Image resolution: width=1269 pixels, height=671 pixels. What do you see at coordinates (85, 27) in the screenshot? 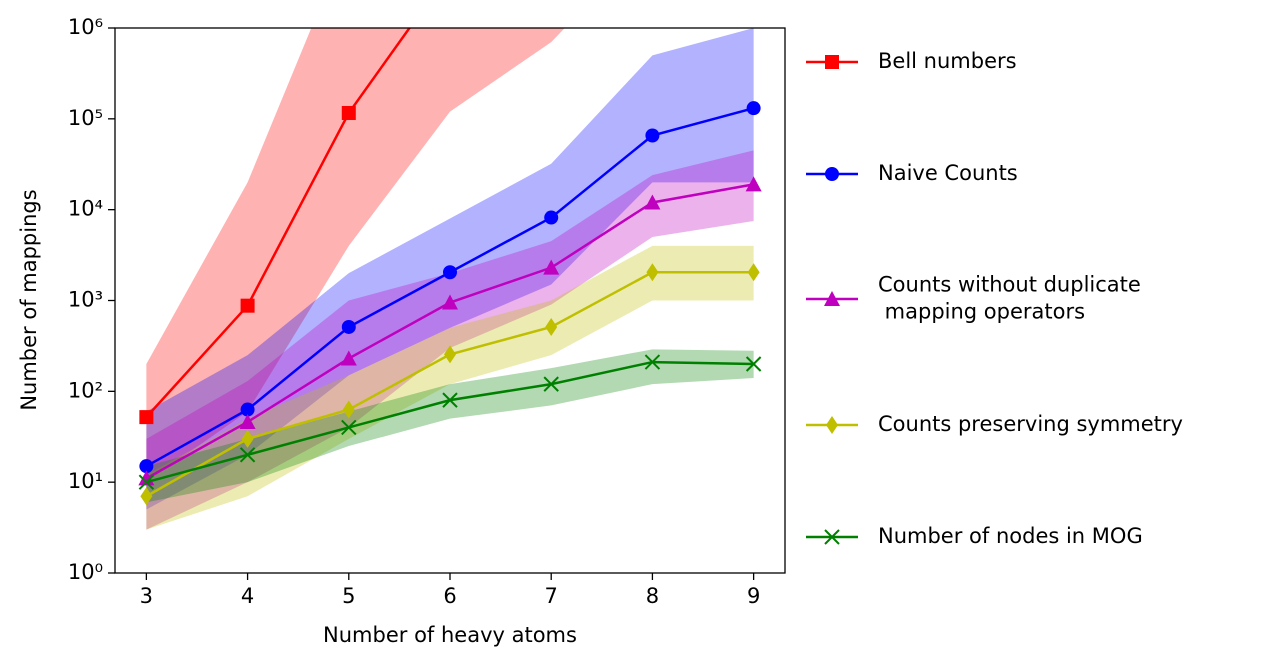
I see `y-tick-label: 10⁶` at bounding box center [85, 27].